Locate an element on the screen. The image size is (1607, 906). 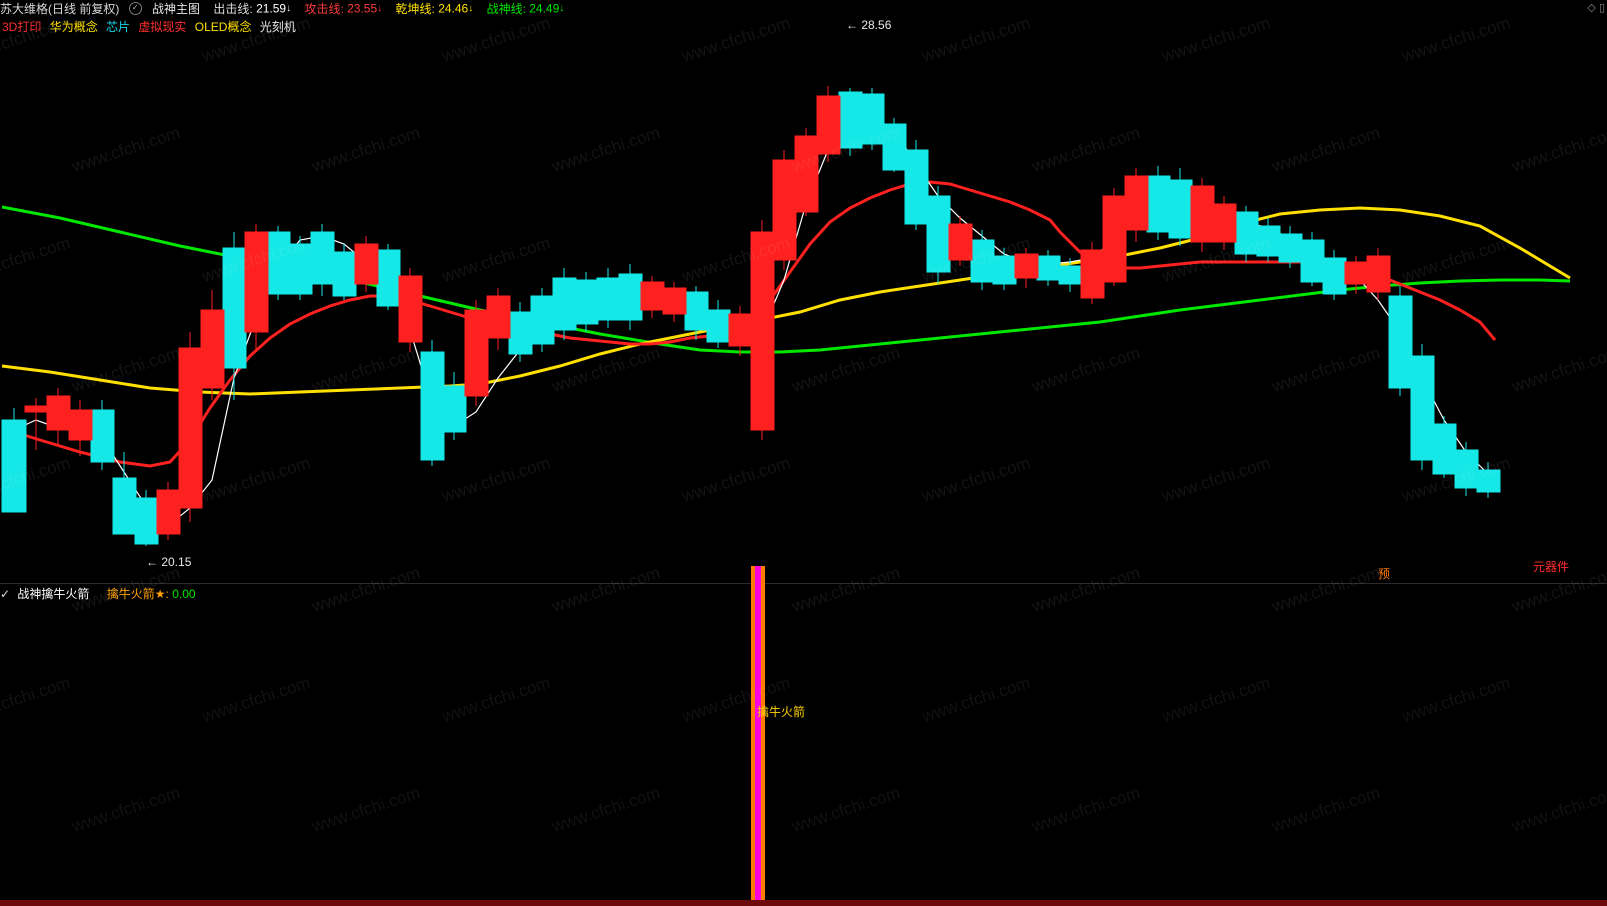
tag-chip: 芯片 is located at coordinates (118, 27).